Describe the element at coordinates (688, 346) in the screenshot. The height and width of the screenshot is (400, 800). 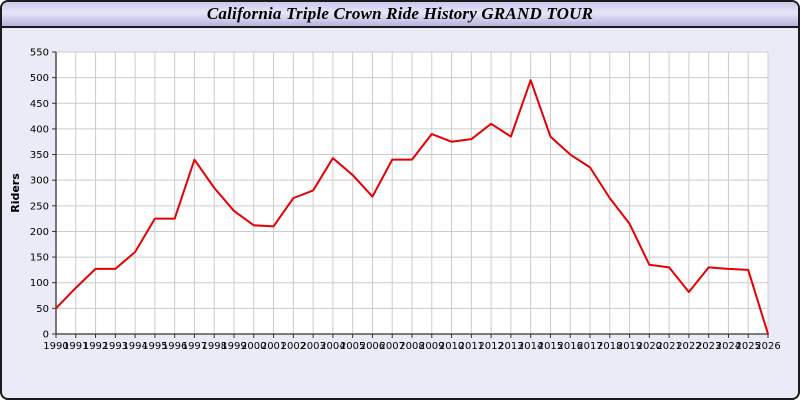
I see `x-tick-label: 2022` at that location.